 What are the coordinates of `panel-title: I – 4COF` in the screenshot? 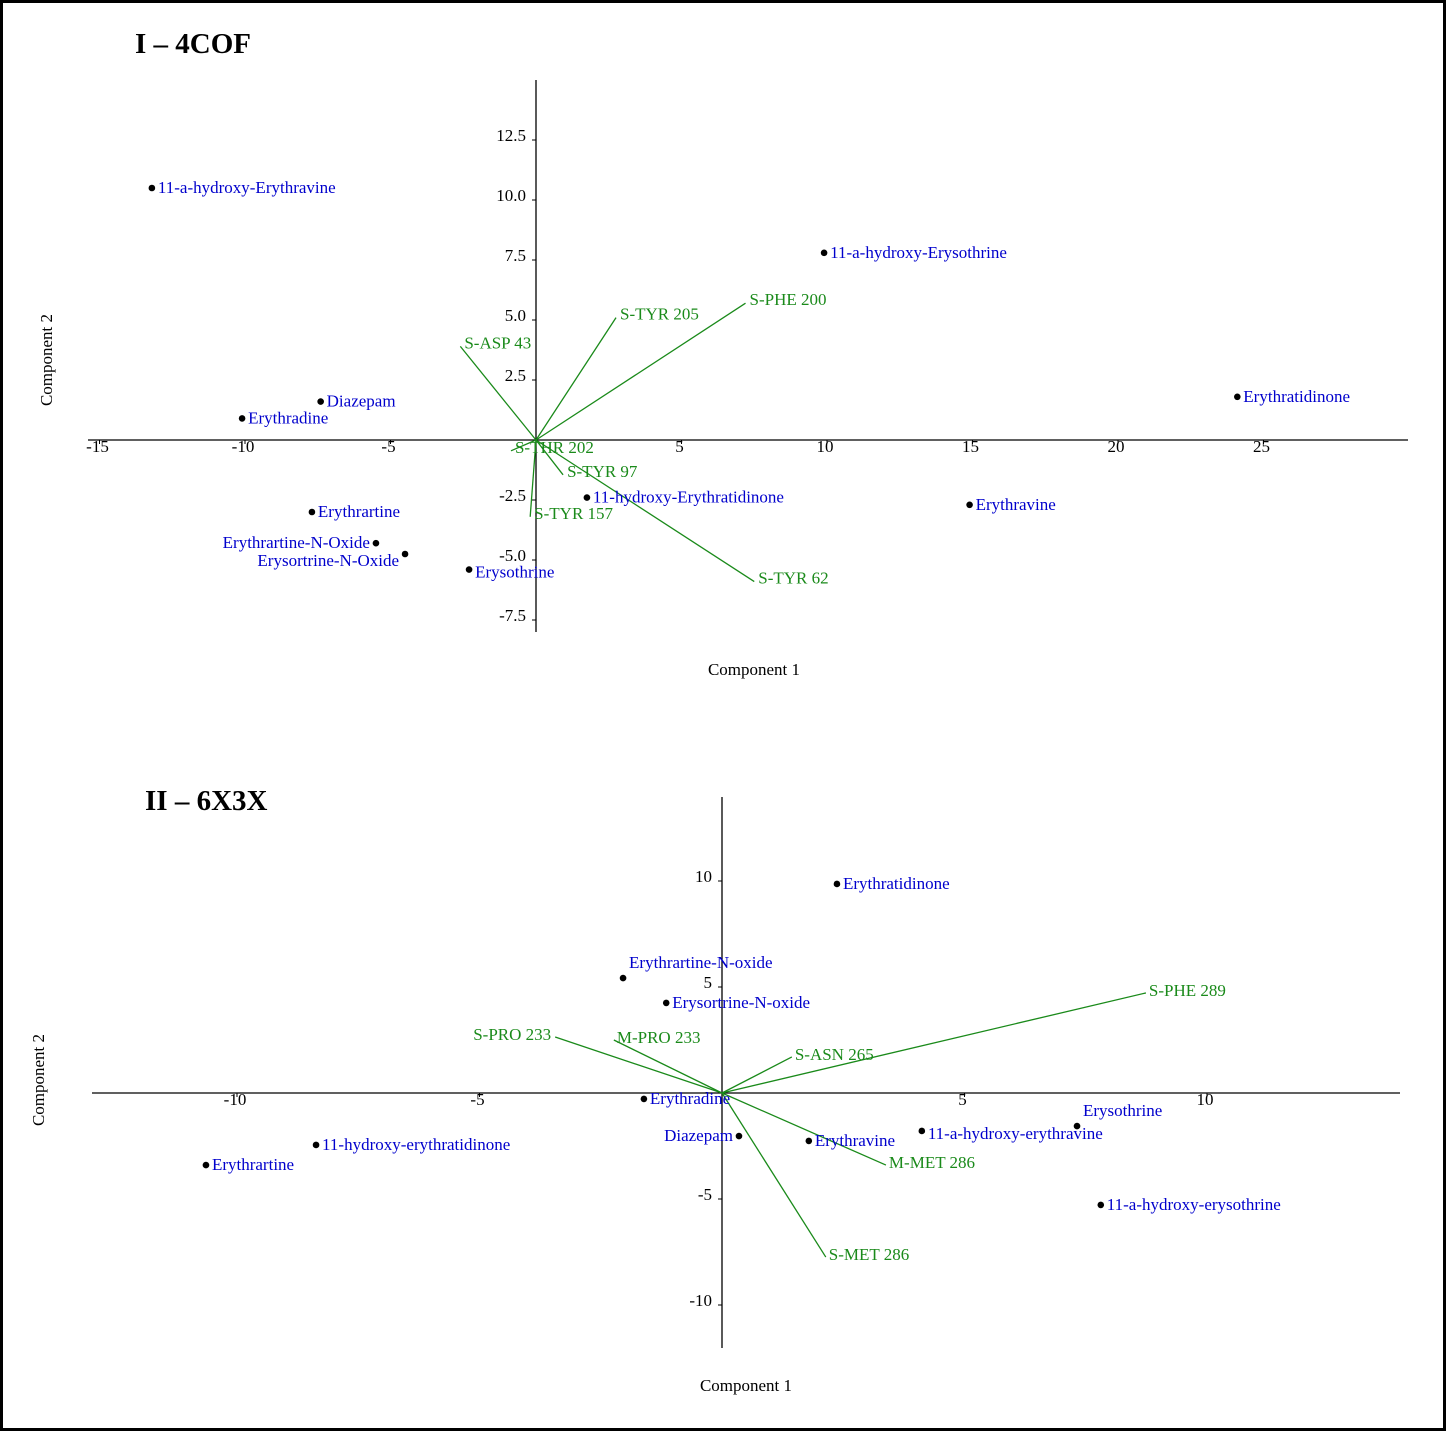 It's located at (193, 44).